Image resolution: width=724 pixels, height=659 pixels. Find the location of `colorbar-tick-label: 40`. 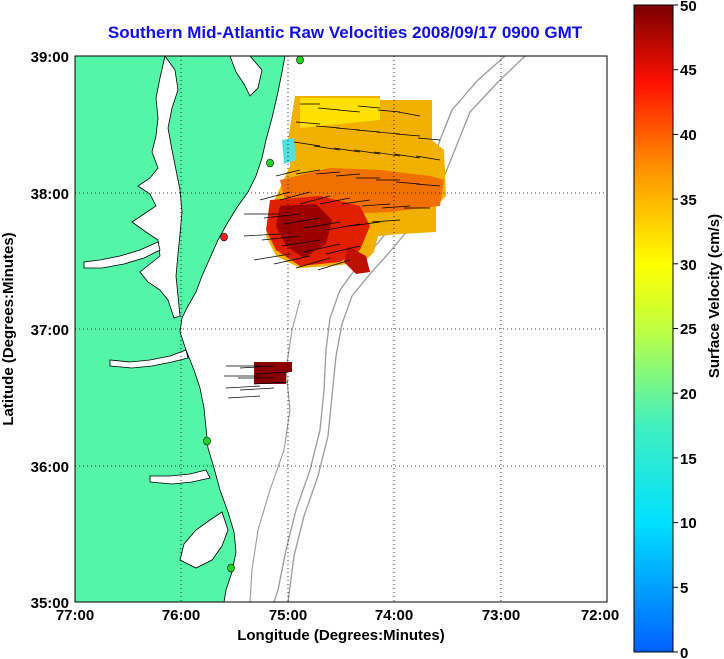

colorbar-tick-label: 40 is located at coordinates (688, 135).